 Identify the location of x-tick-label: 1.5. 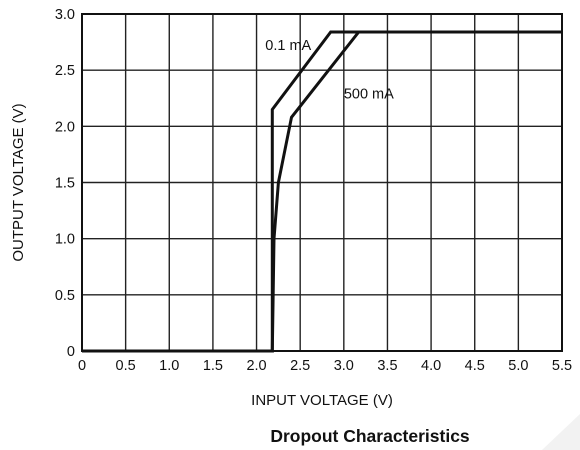
(213, 366).